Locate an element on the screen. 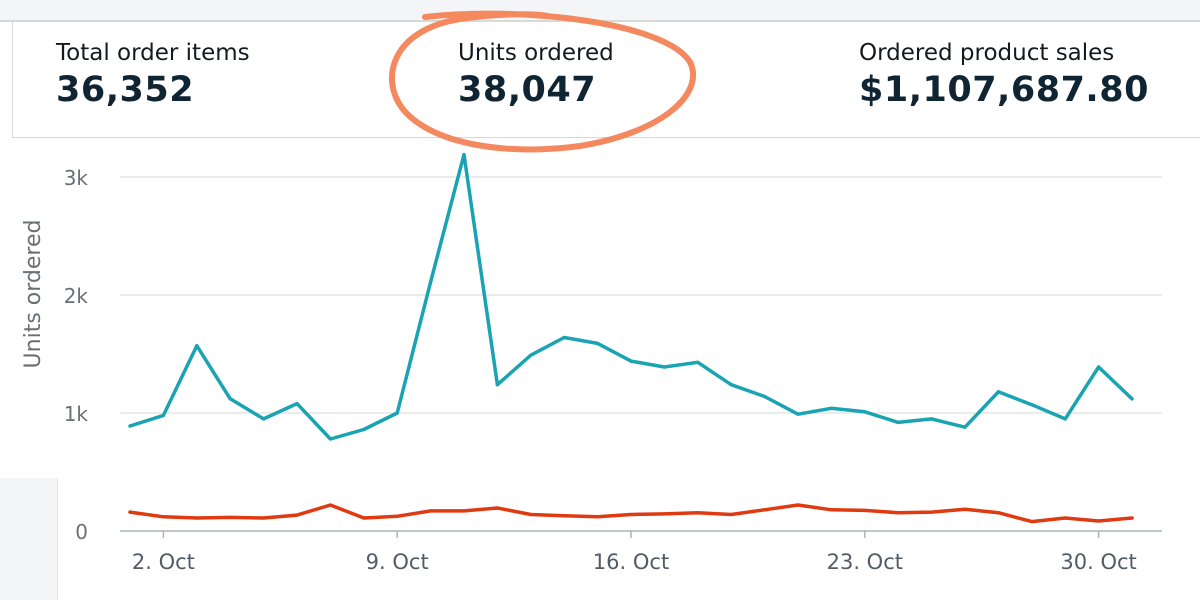 This screenshot has width=1200, height=600. side-panel-edge is located at coordinates (29, 539).